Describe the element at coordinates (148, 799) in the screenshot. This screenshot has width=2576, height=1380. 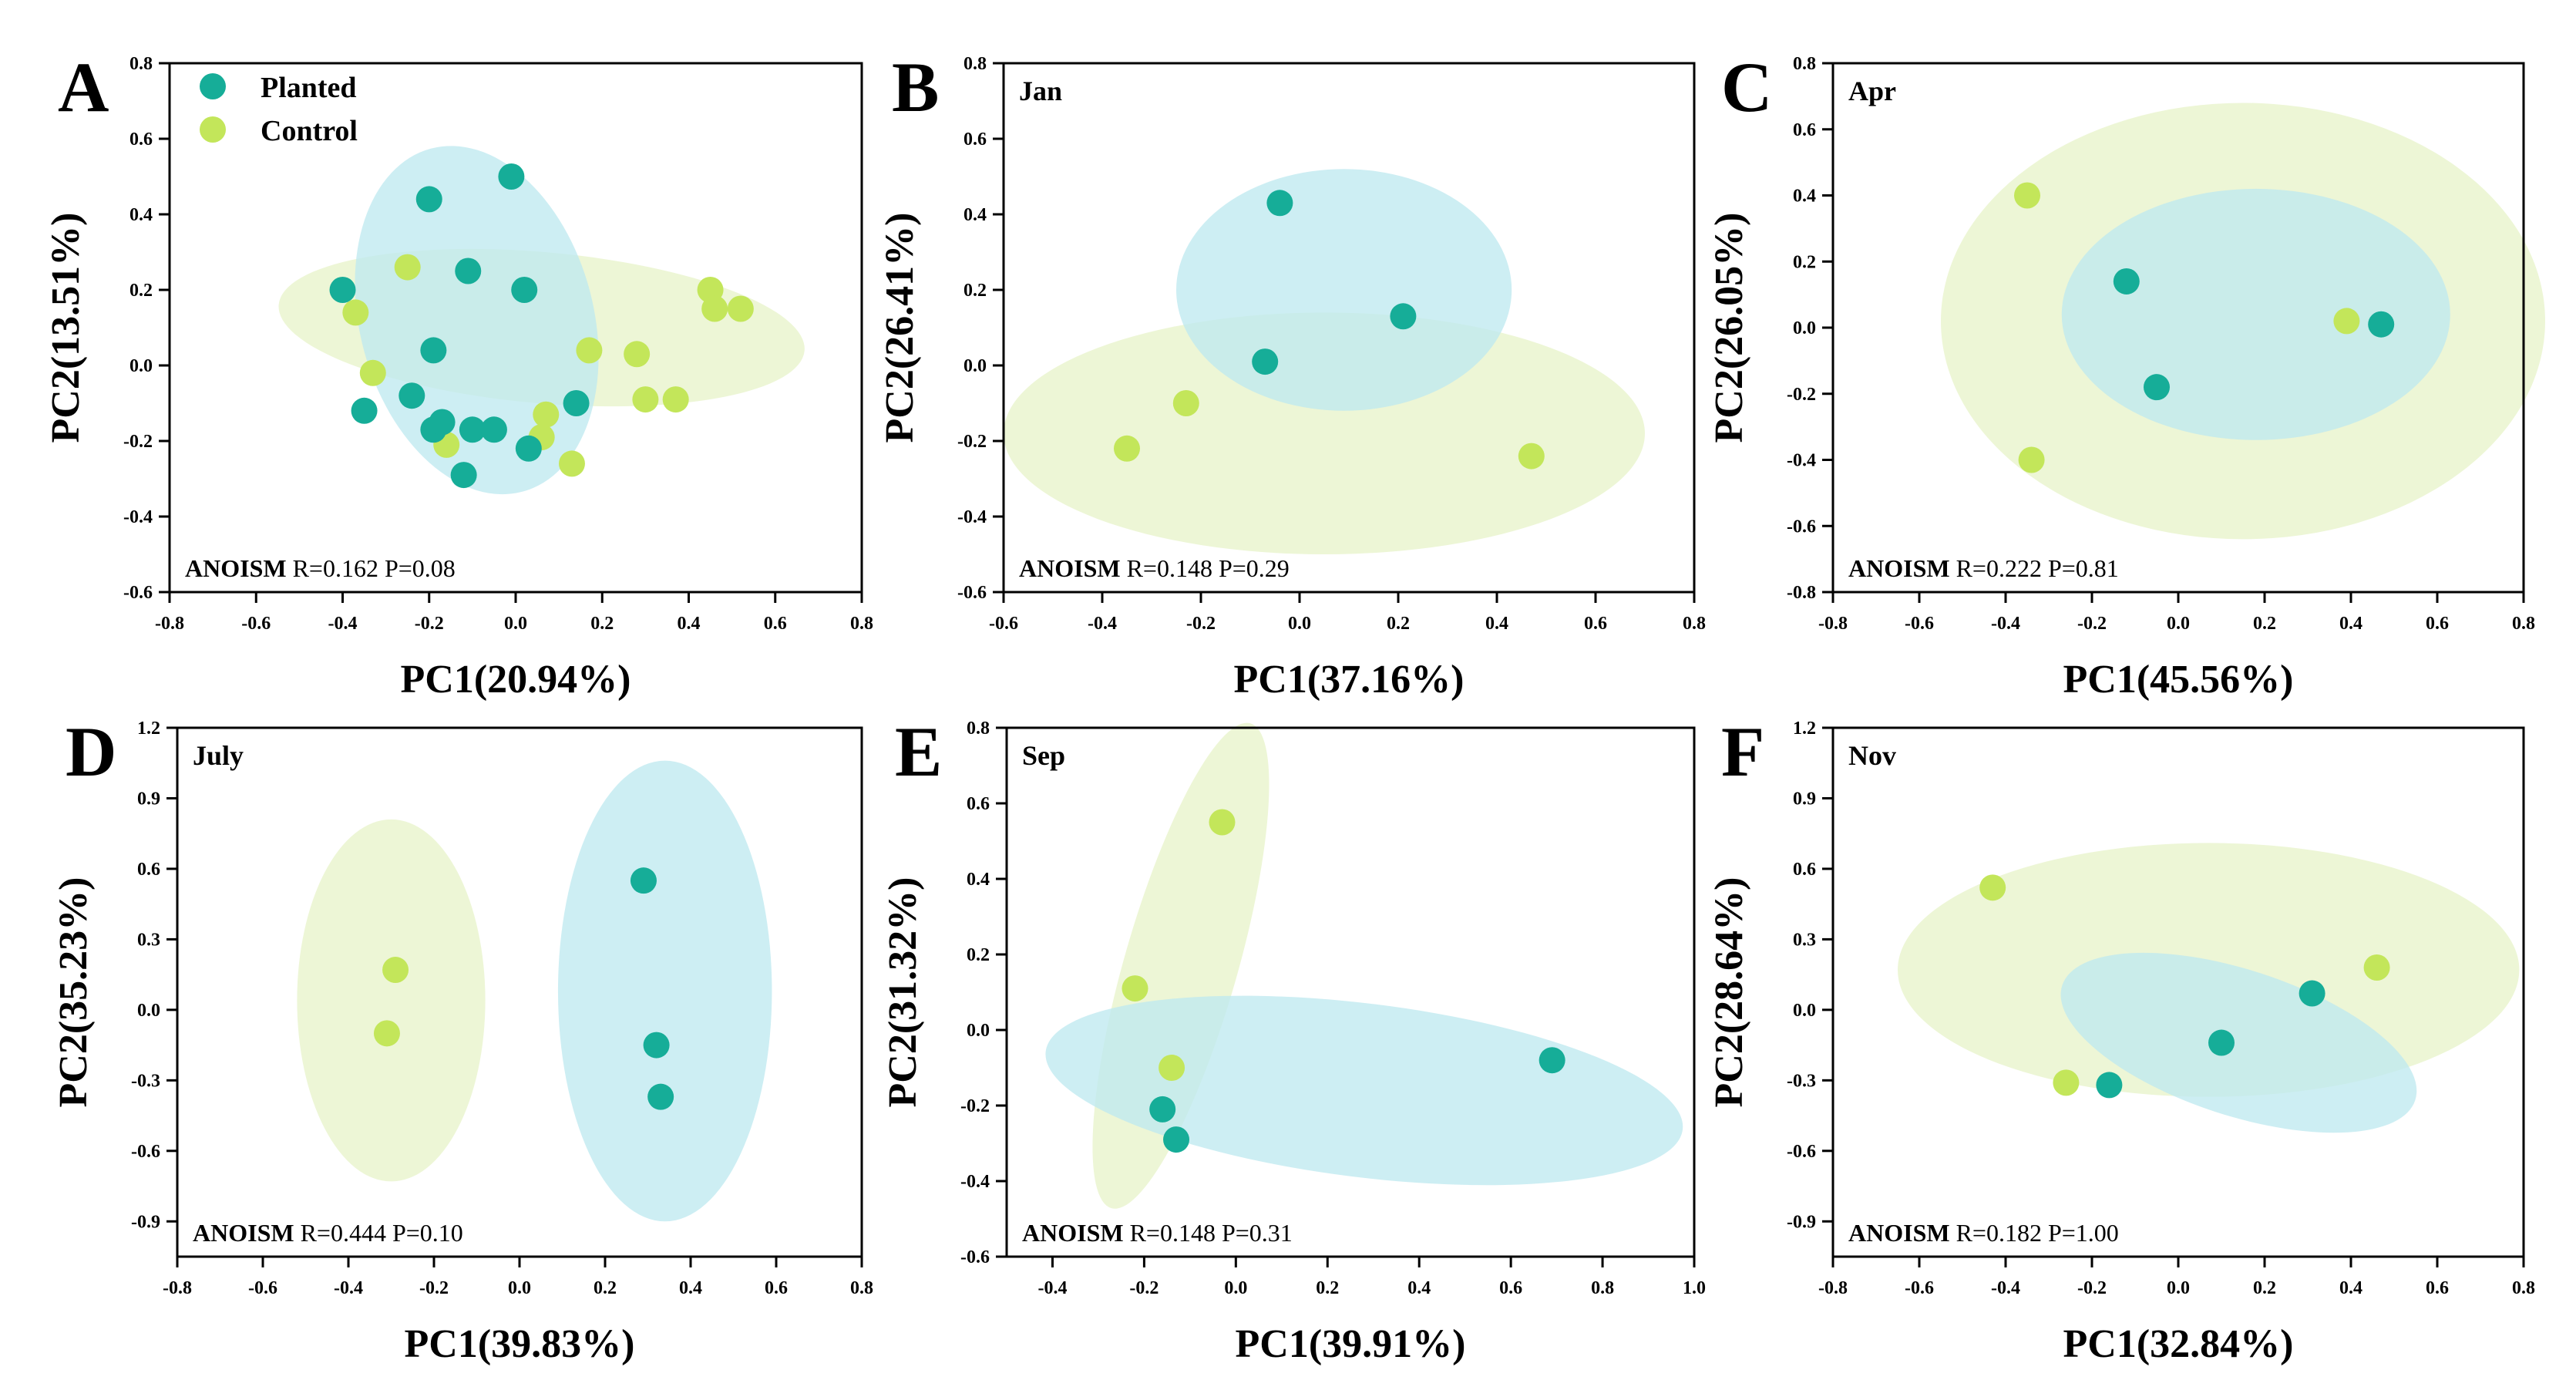
I see `y-tick-label: 0.9` at that location.